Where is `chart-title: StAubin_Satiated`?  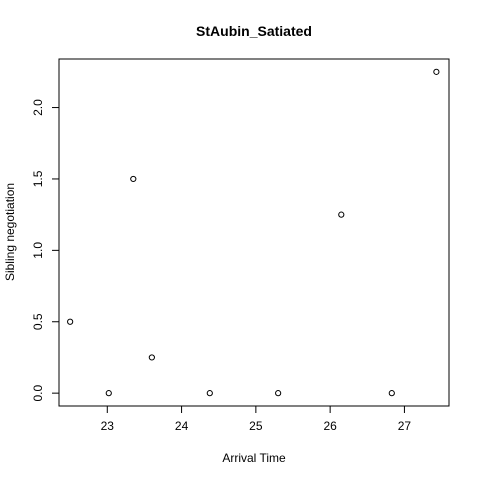 chart-title: StAubin_Satiated is located at coordinates (254, 31).